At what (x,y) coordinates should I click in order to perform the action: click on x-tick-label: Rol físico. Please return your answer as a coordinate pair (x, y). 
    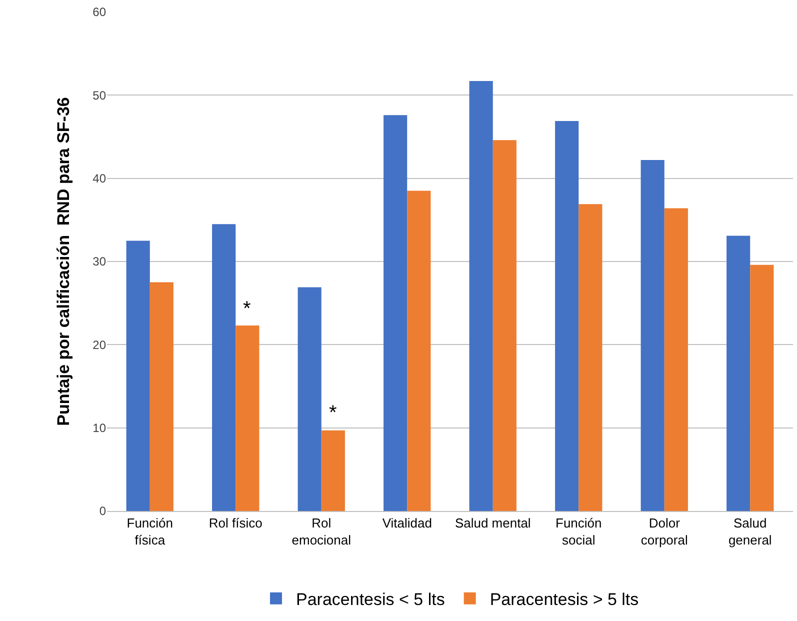
    Looking at the image, I should click on (235, 523).